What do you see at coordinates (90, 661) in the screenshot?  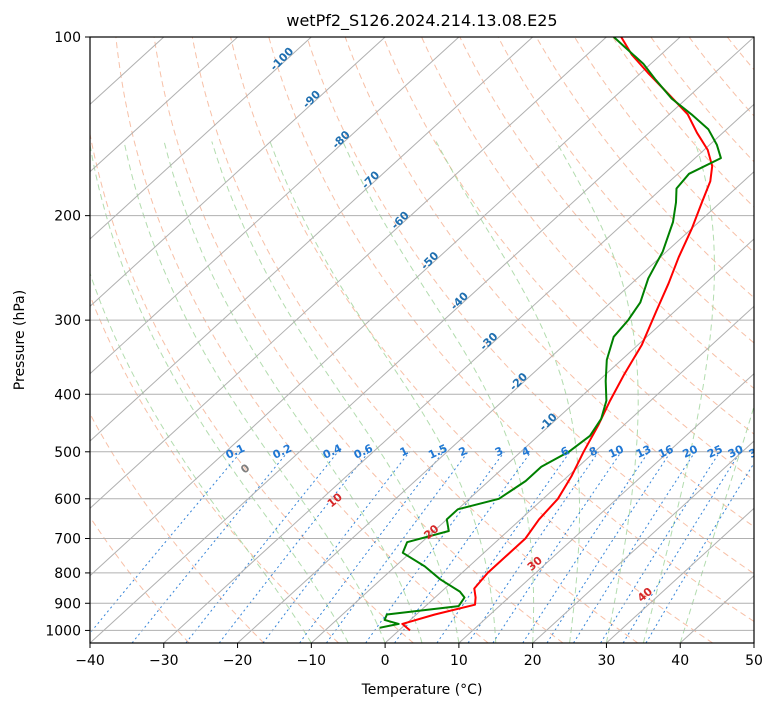 I see `x-tick-label: −40` at bounding box center [90, 661].